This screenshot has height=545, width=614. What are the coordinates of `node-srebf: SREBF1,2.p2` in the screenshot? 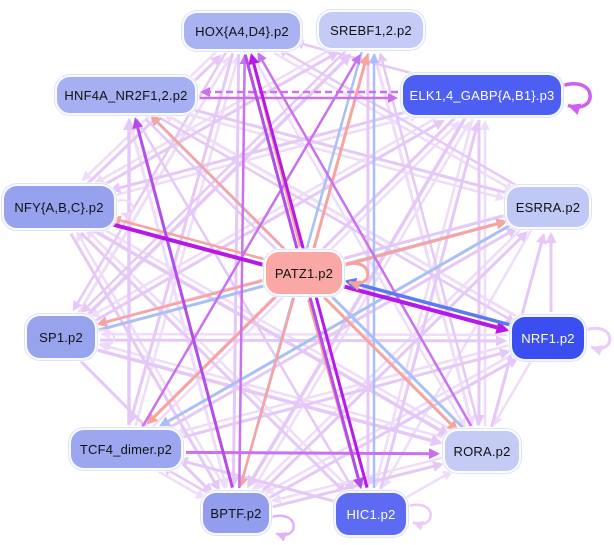 It's located at (371, 30).